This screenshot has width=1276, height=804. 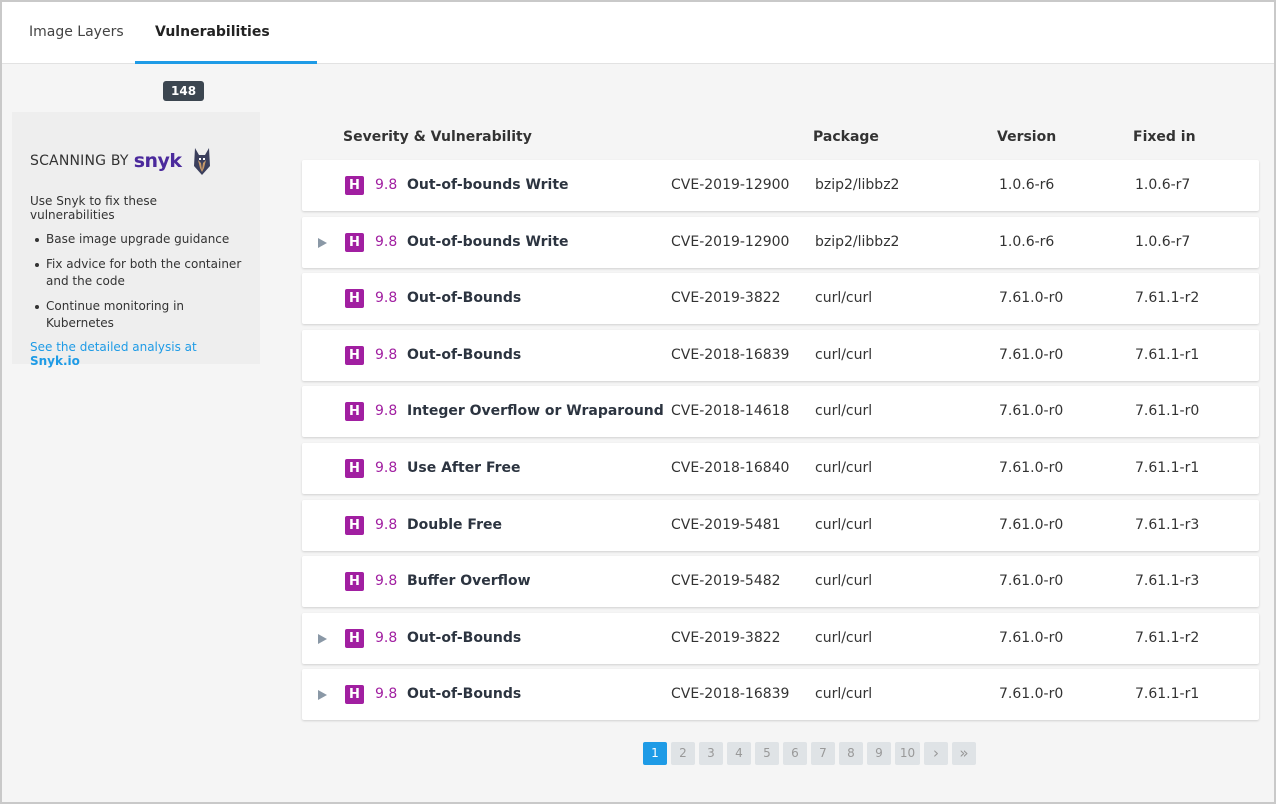 What do you see at coordinates (907, 753) in the screenshot?
I see `page-10-button: 10` at bounding box center [907, 753].